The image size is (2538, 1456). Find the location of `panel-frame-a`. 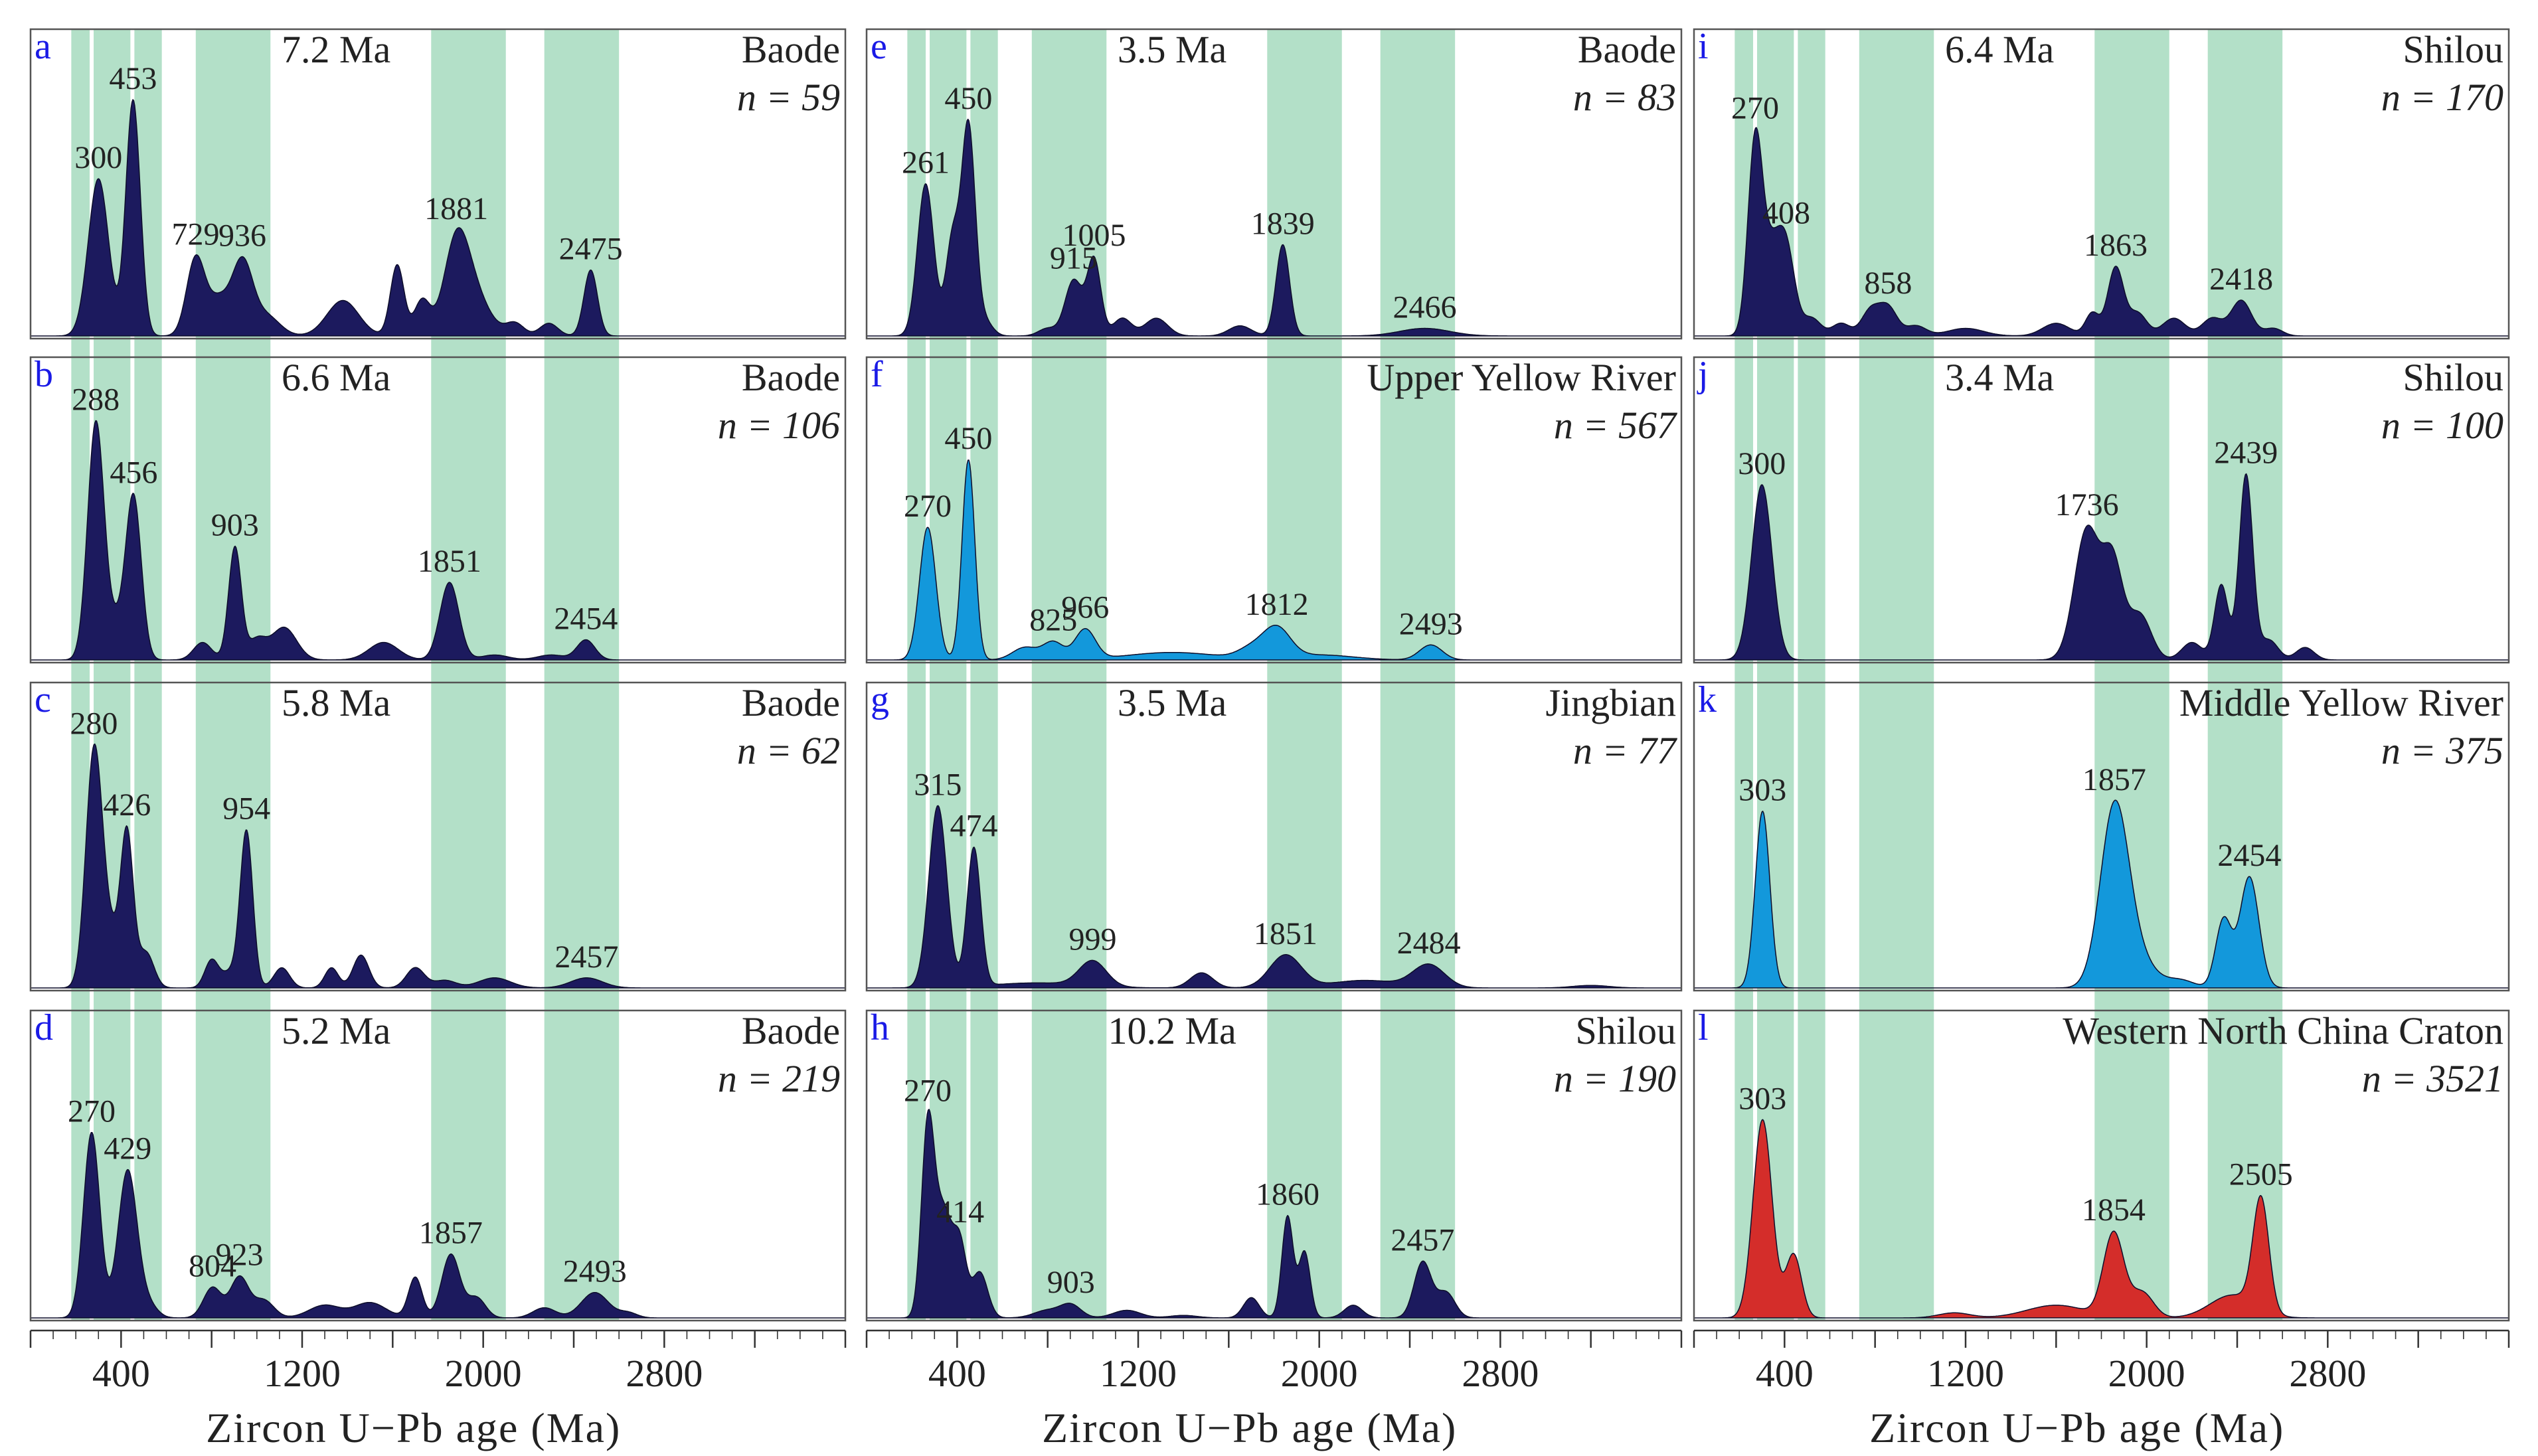

panel-frame-a is located at coordinates (438, 184).